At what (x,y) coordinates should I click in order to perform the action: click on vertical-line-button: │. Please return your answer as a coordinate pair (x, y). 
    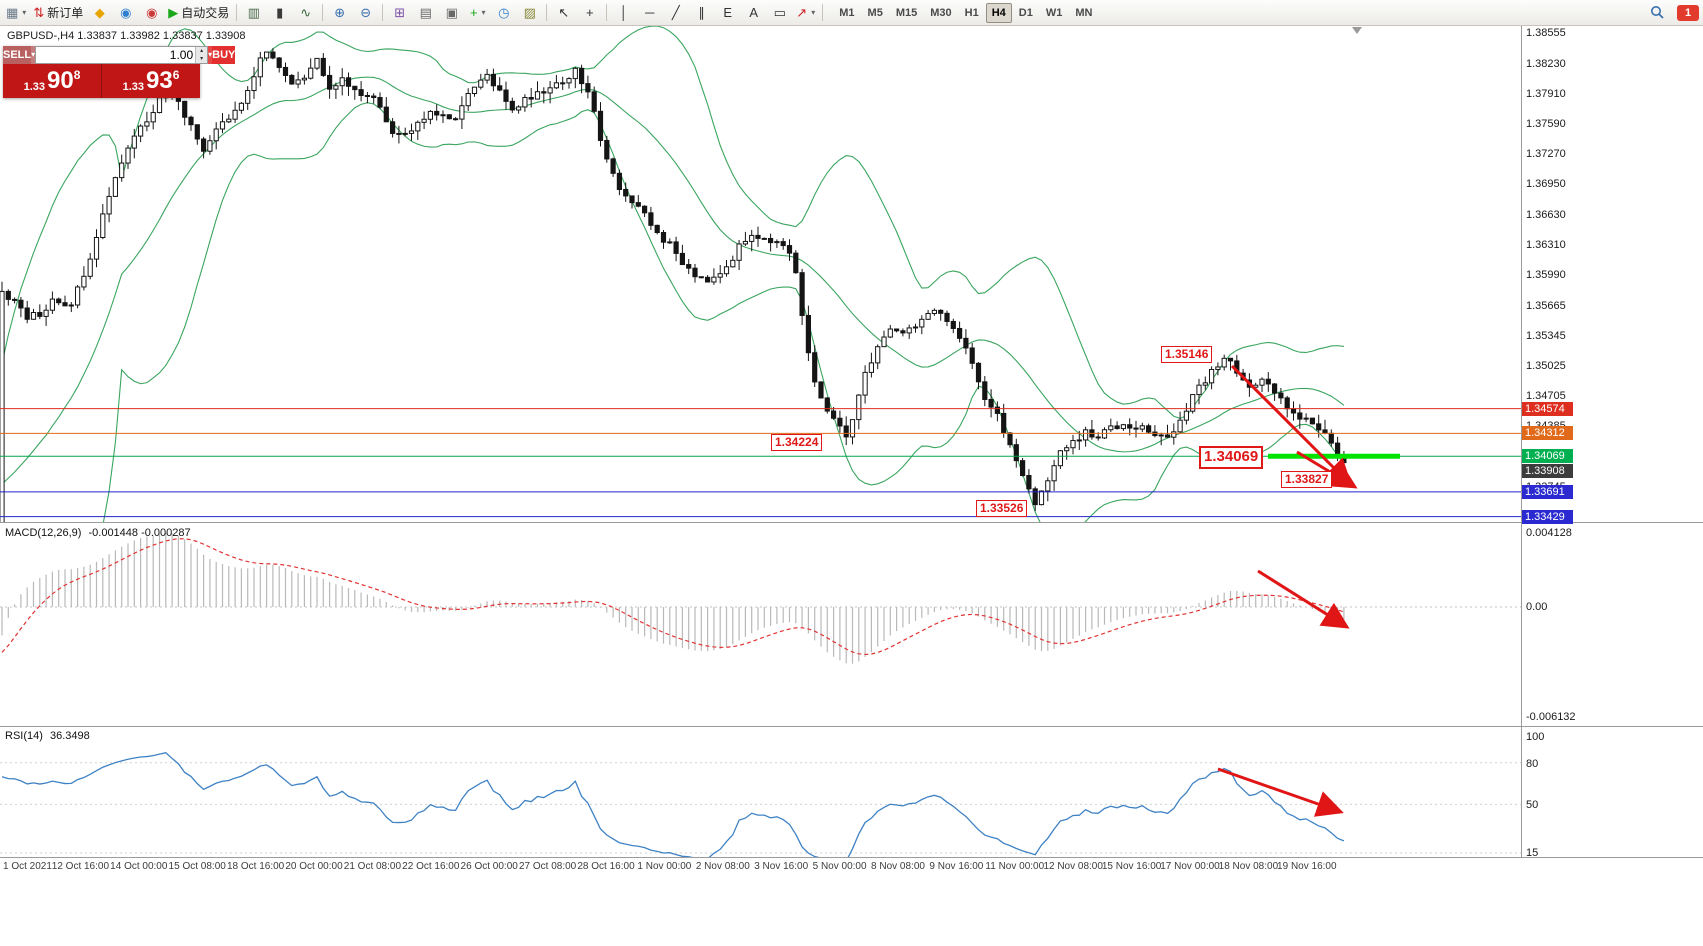
    Looking at the image, I should click on (623, 13).